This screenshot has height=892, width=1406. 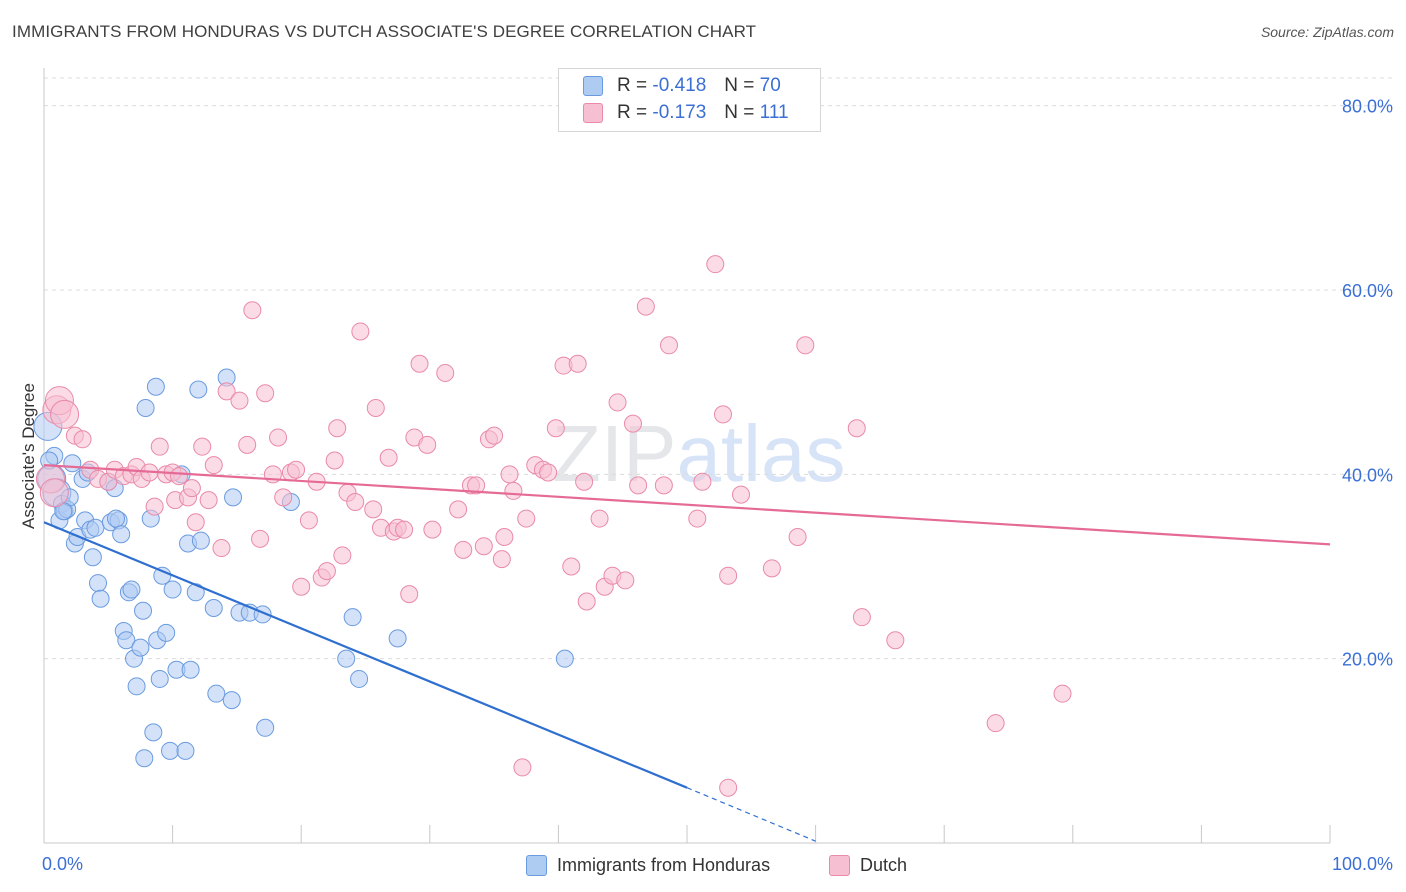 I want to click on legend-row-honduras: R = -0.418 N = 70, so click(x=682, y=86).